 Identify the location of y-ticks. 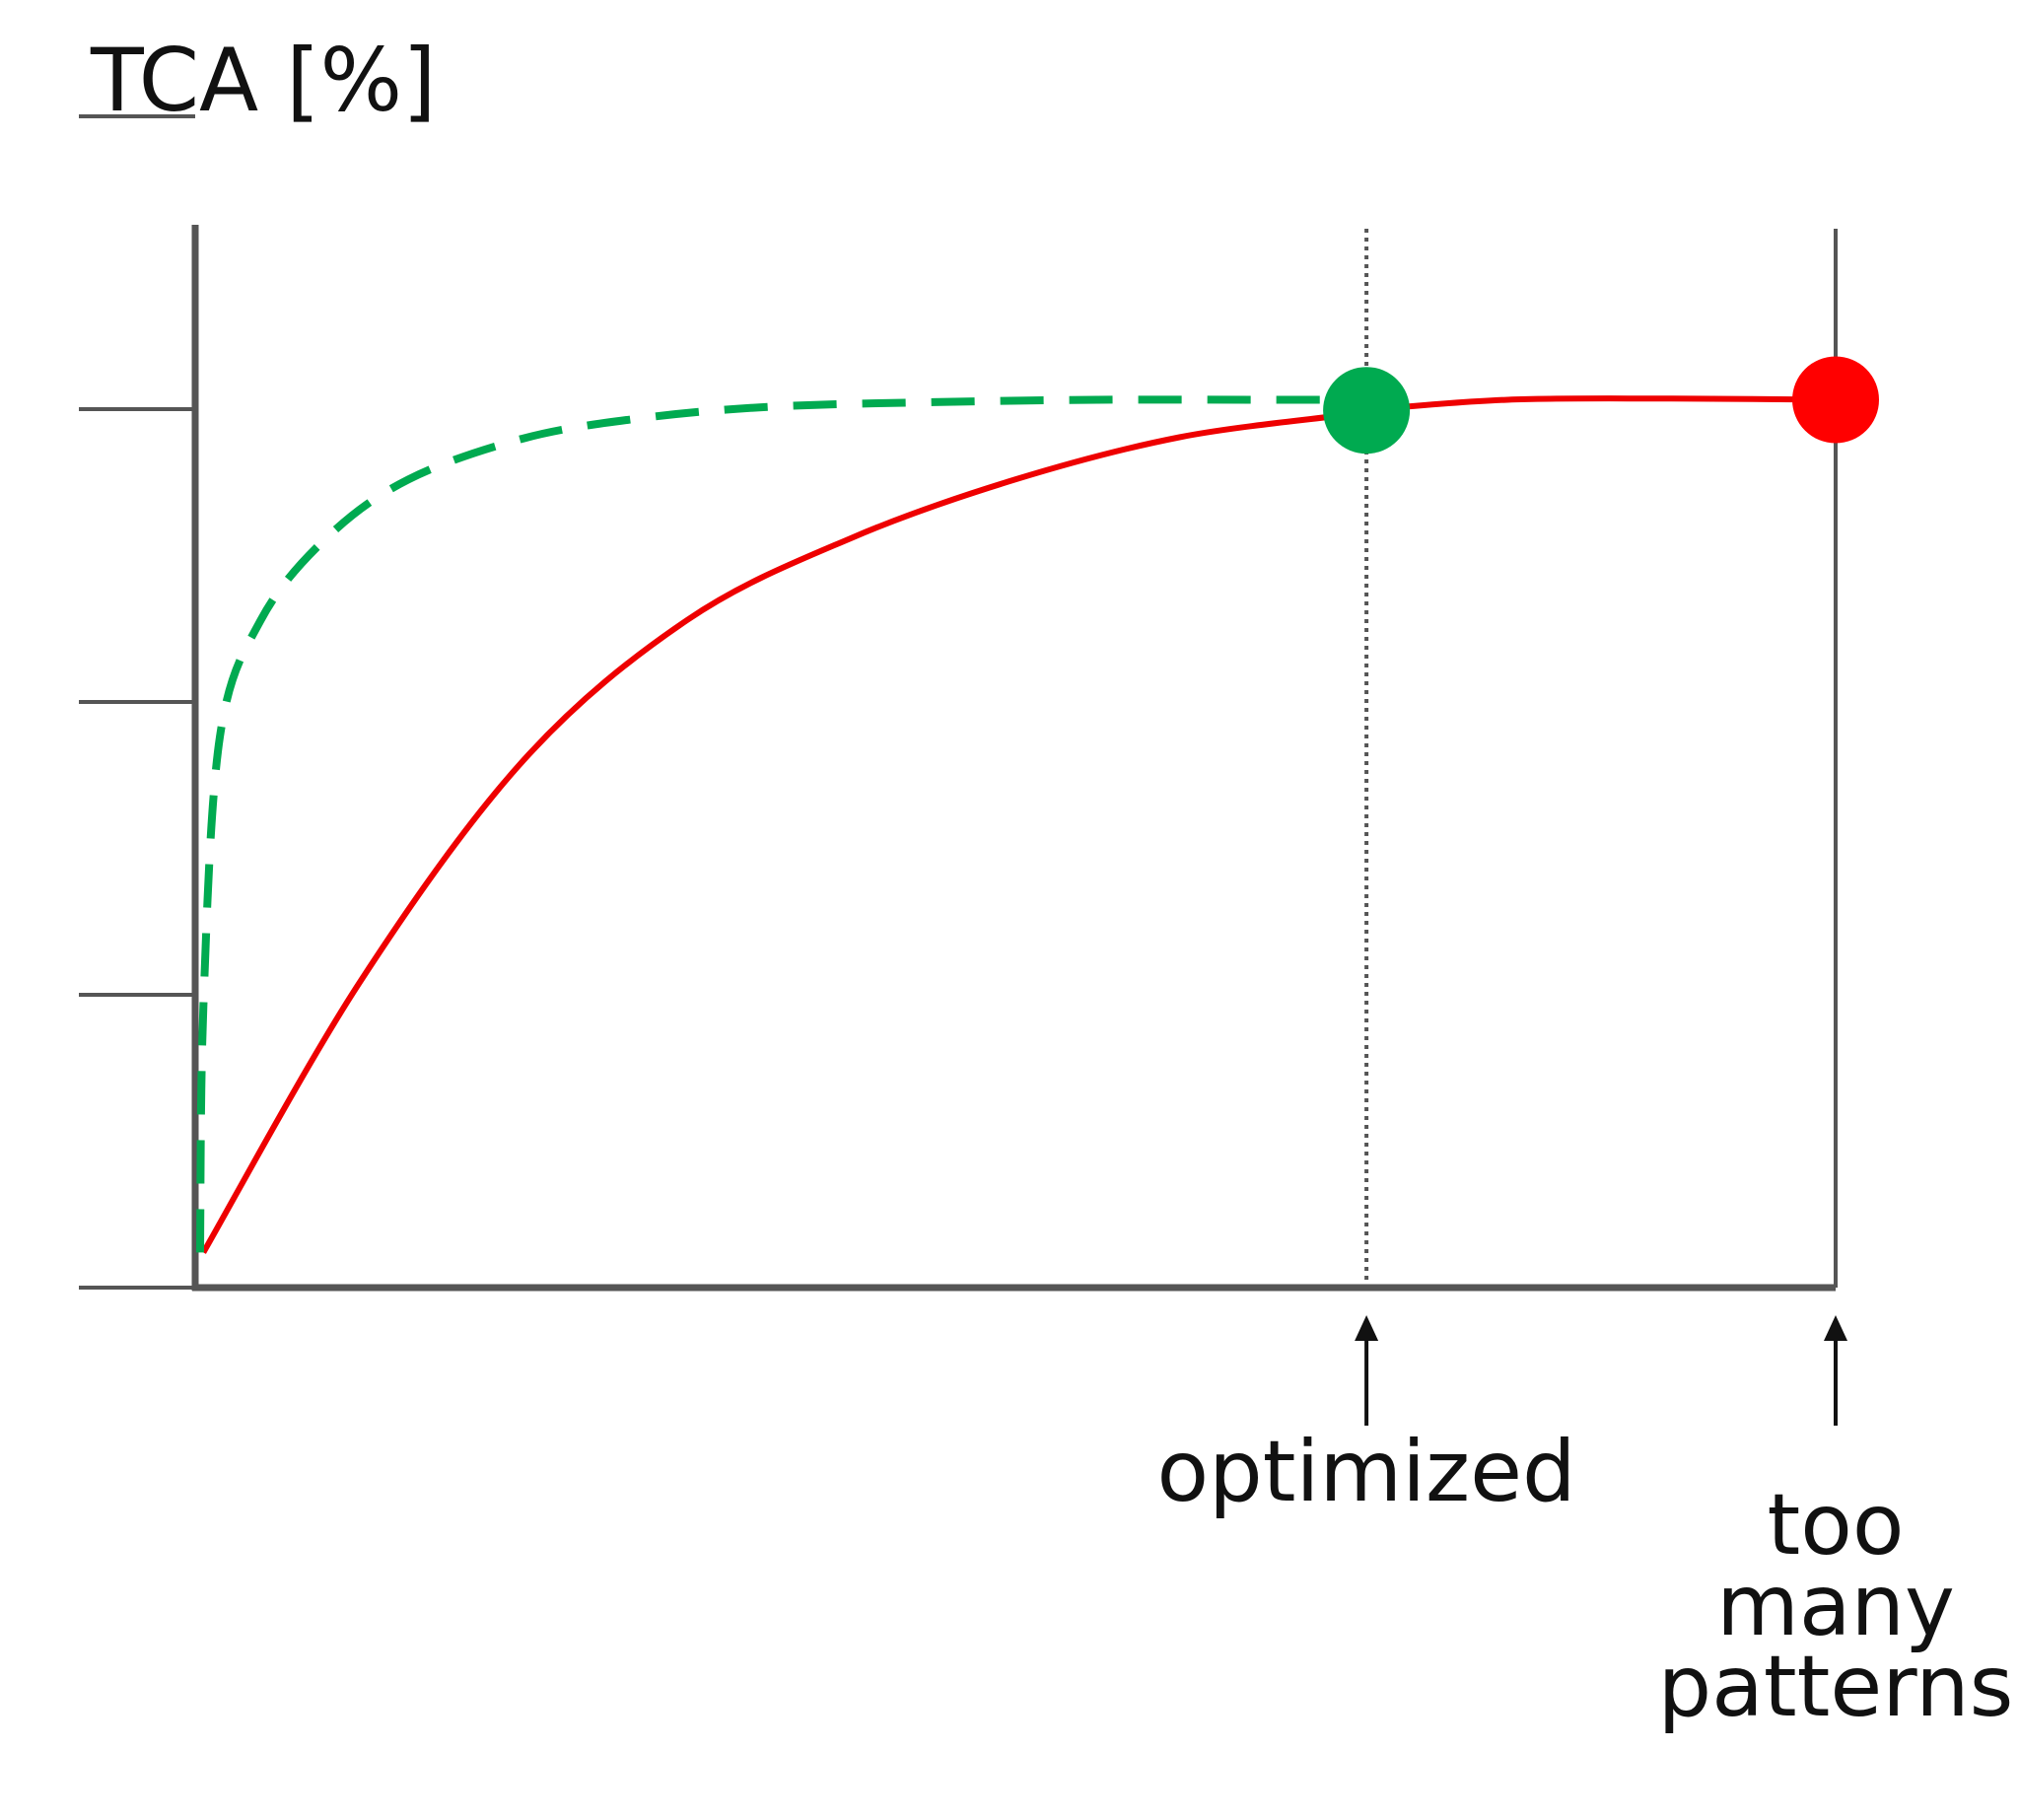
(137, 702).